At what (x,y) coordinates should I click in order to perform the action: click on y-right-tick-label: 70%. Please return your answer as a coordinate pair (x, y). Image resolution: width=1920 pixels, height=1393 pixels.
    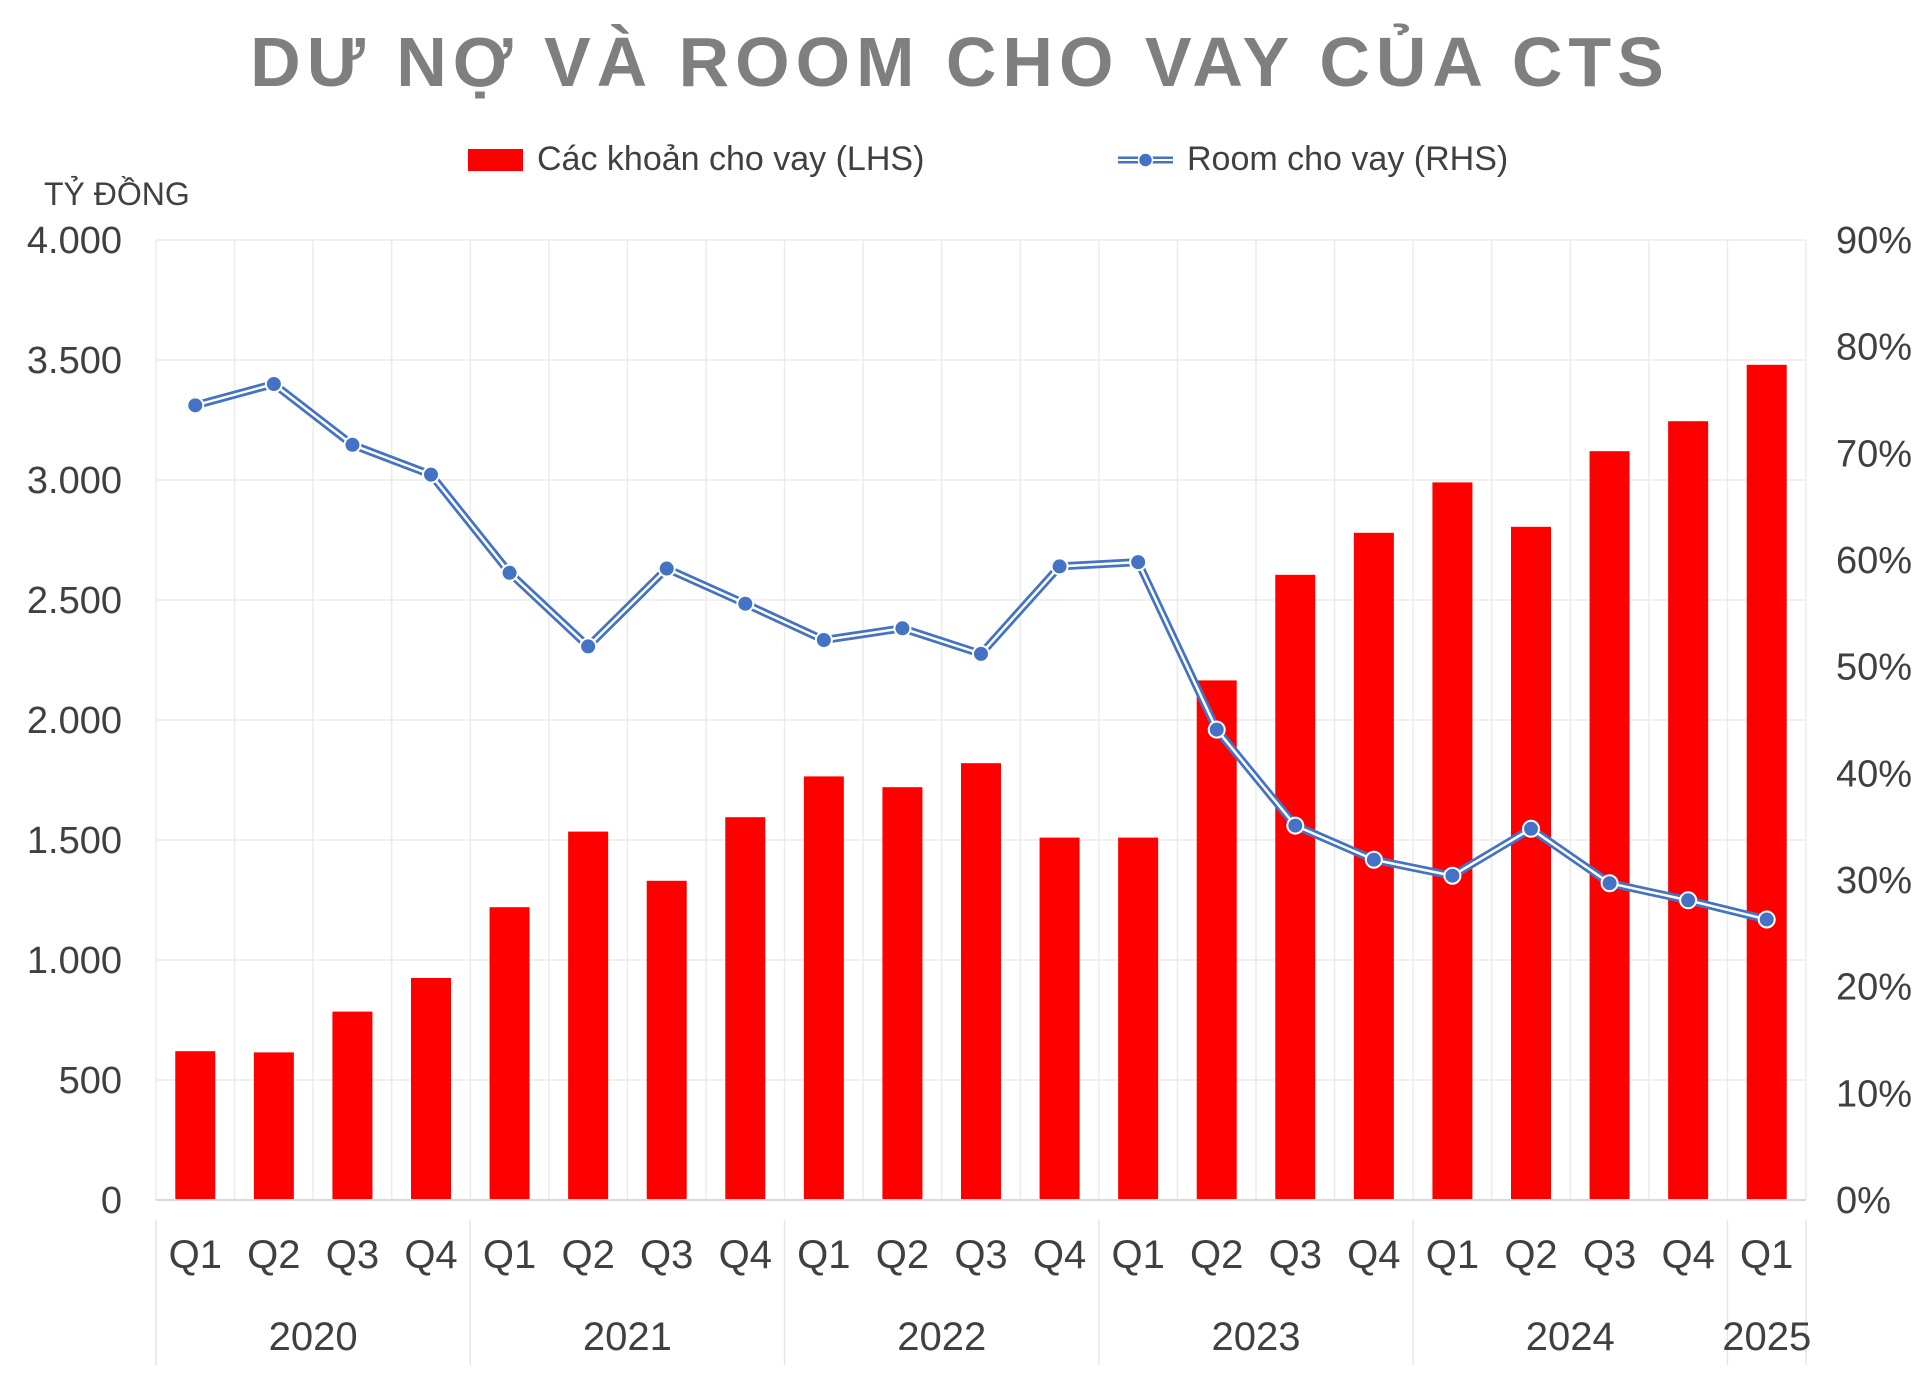
    Looking at the image, I should click on (1874, 454).